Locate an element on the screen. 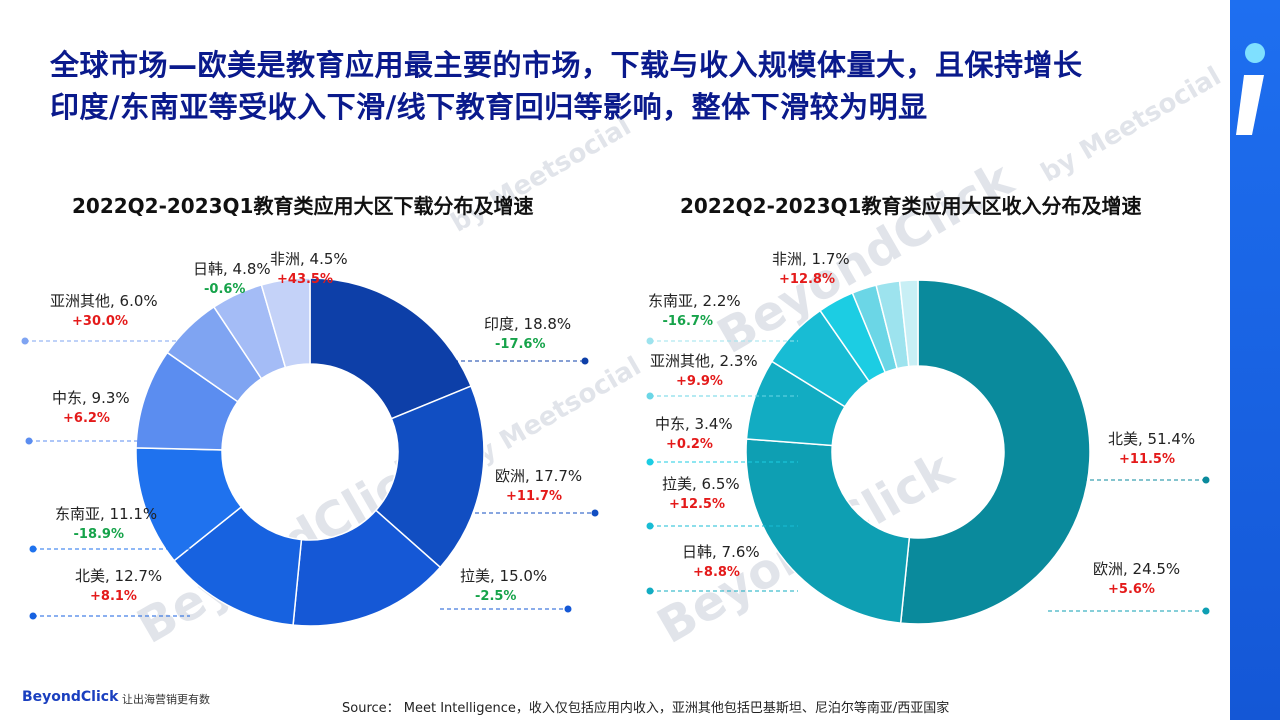  brand-i-icon is located at coordinates (1250, 89).